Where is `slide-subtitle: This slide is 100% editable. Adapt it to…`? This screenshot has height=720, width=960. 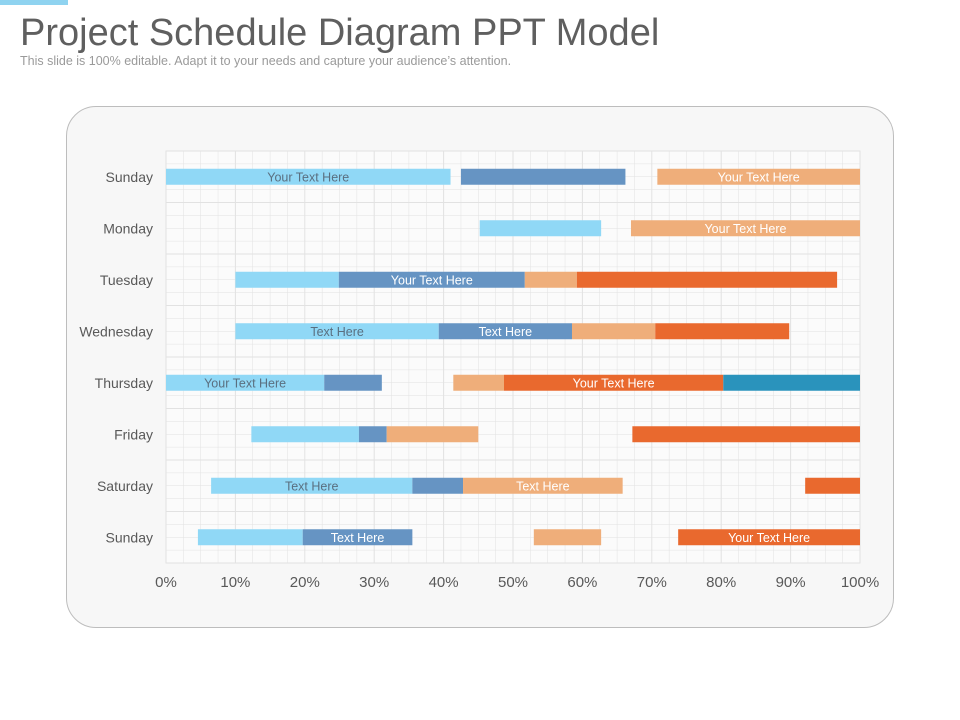 slide-subtitle: This slide is 100% editable. Adapt it to… is located at coordinates (266, 61).